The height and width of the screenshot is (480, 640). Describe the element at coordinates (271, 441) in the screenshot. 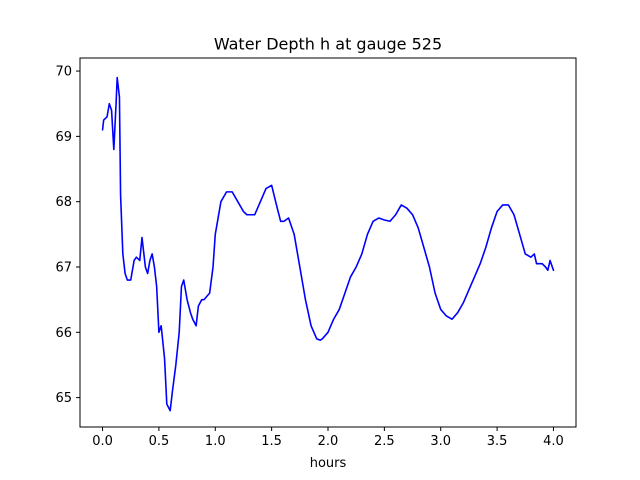

I see `x-tick-label: 1.5` at that location.